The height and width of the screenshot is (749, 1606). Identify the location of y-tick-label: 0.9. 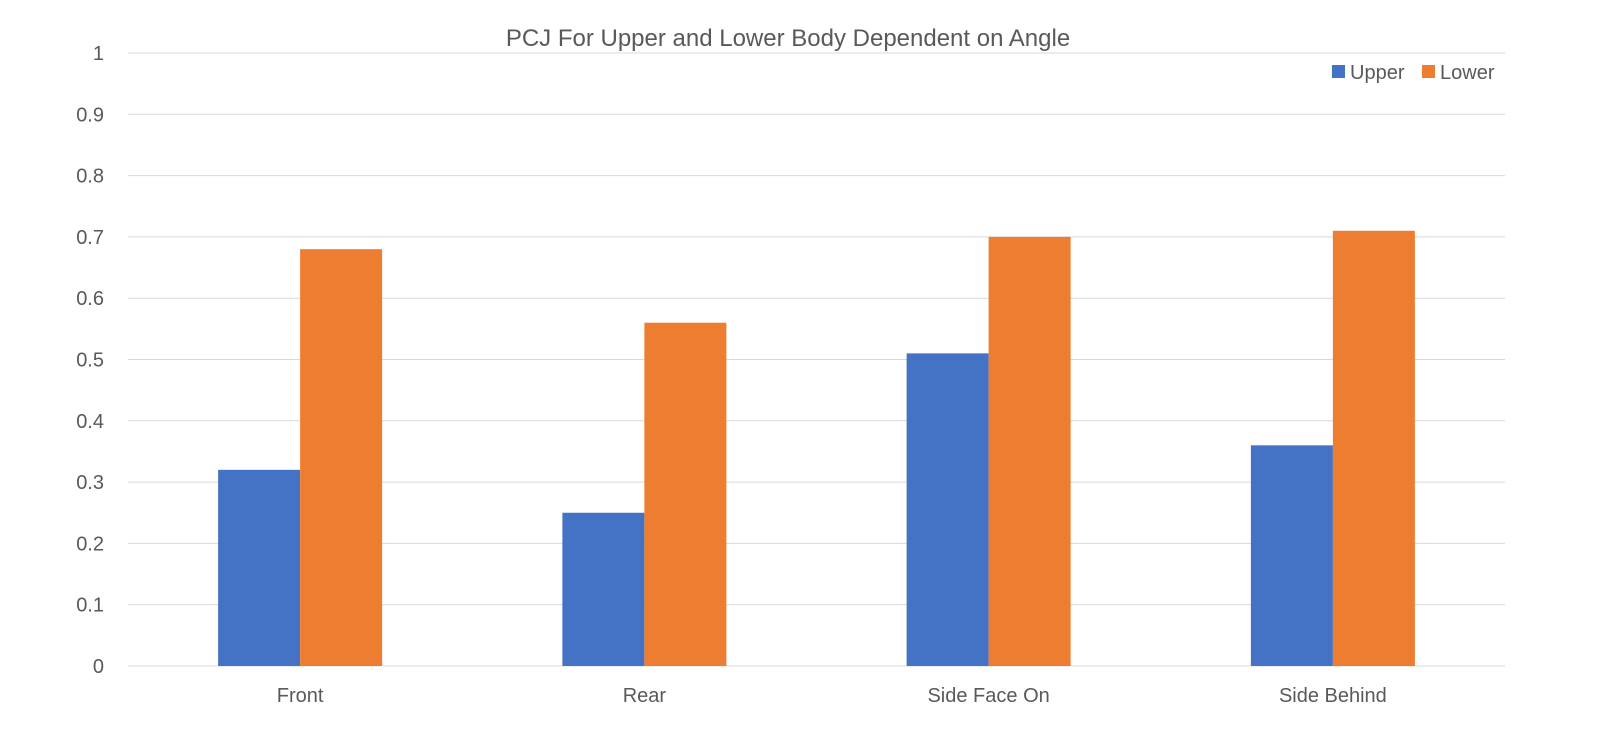
(90, 115).